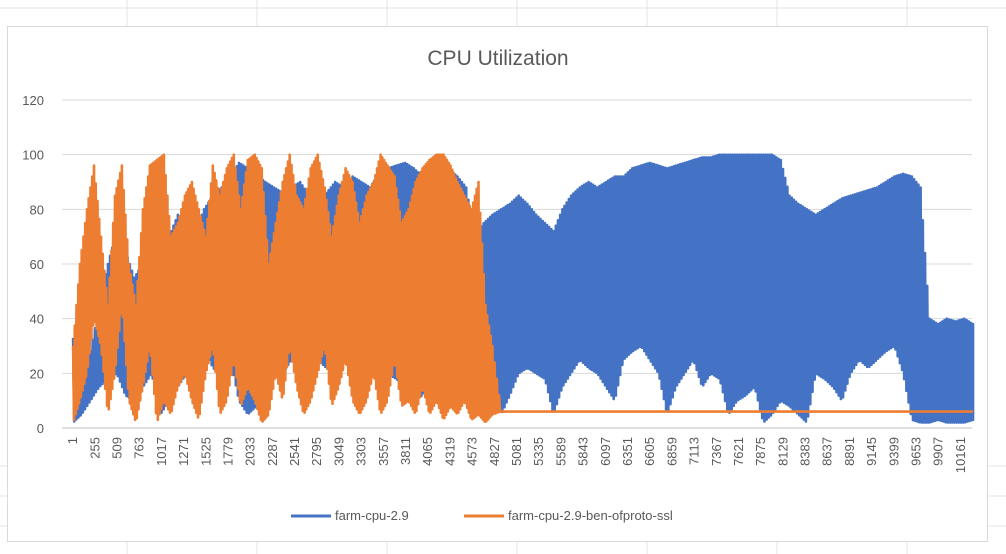 The image size is (1006, 554). I want to click on x-tick-label-3811: 3811, so click(405, 451).